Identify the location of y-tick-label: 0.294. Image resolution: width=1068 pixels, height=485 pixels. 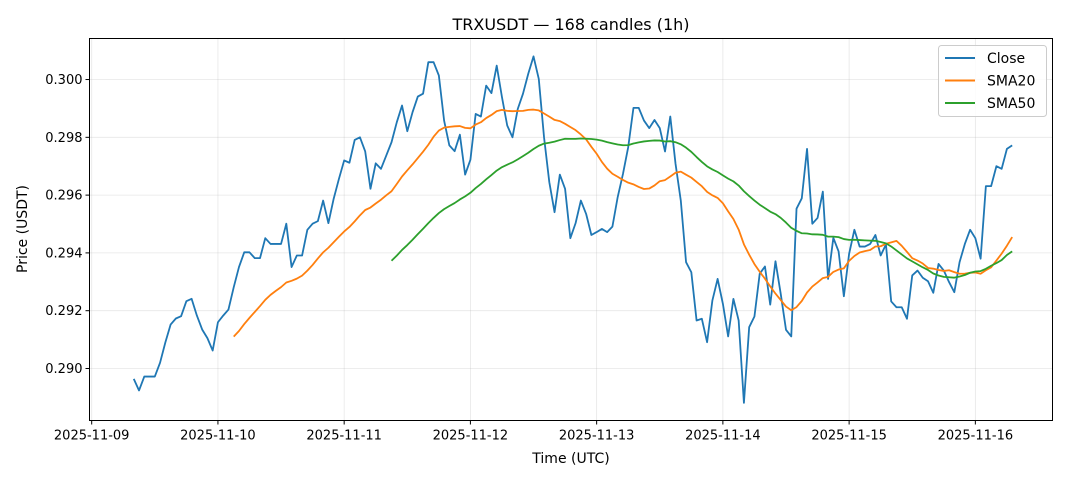
(63, 253).